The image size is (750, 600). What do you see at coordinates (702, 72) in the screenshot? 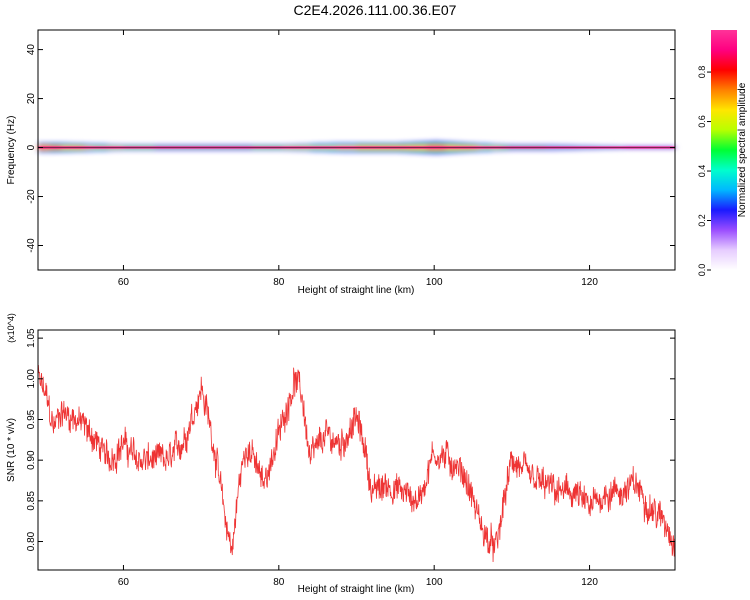
I see `colorbar-tick-label: 0.8` at bounding box center [702, 72].